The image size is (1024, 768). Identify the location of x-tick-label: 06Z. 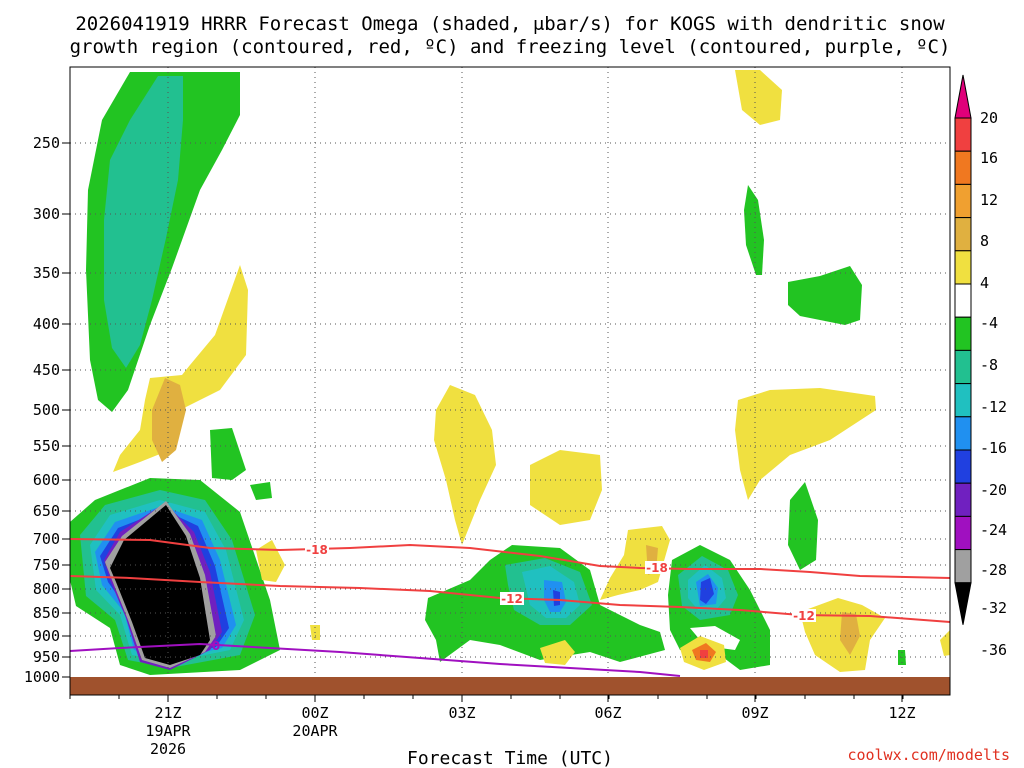
(607, 713).